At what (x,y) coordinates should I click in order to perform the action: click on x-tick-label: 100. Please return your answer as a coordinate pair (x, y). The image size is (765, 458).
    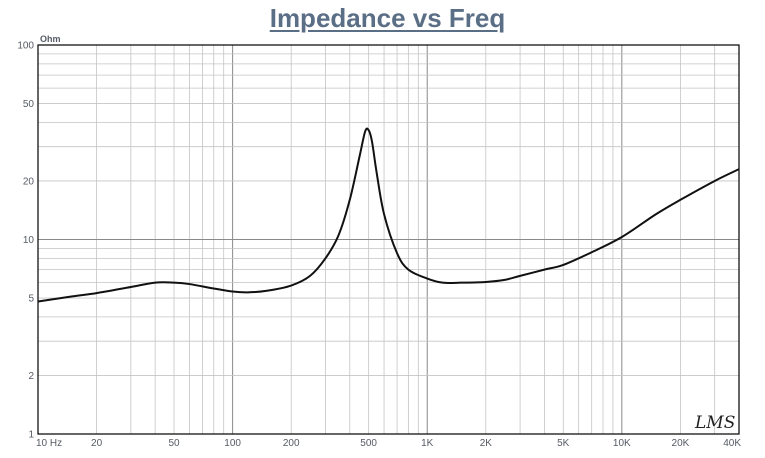
    Looking at the image, I should click on (232, 443).